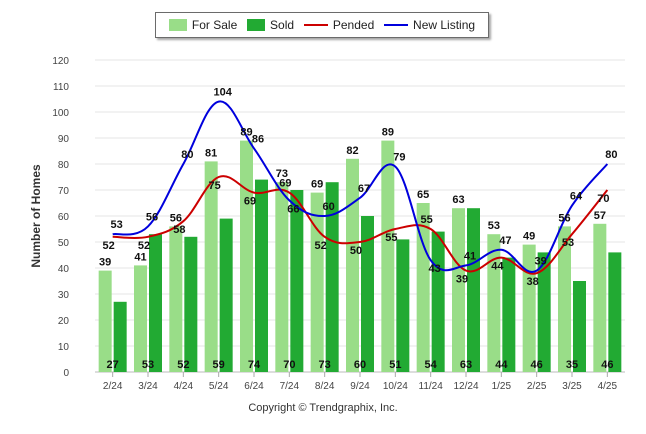 This screenshot has height=434, width=646. Describe the element at coordinates (505, 241) in the screenshot. I see `data-label-new-listing: 47` at that location.